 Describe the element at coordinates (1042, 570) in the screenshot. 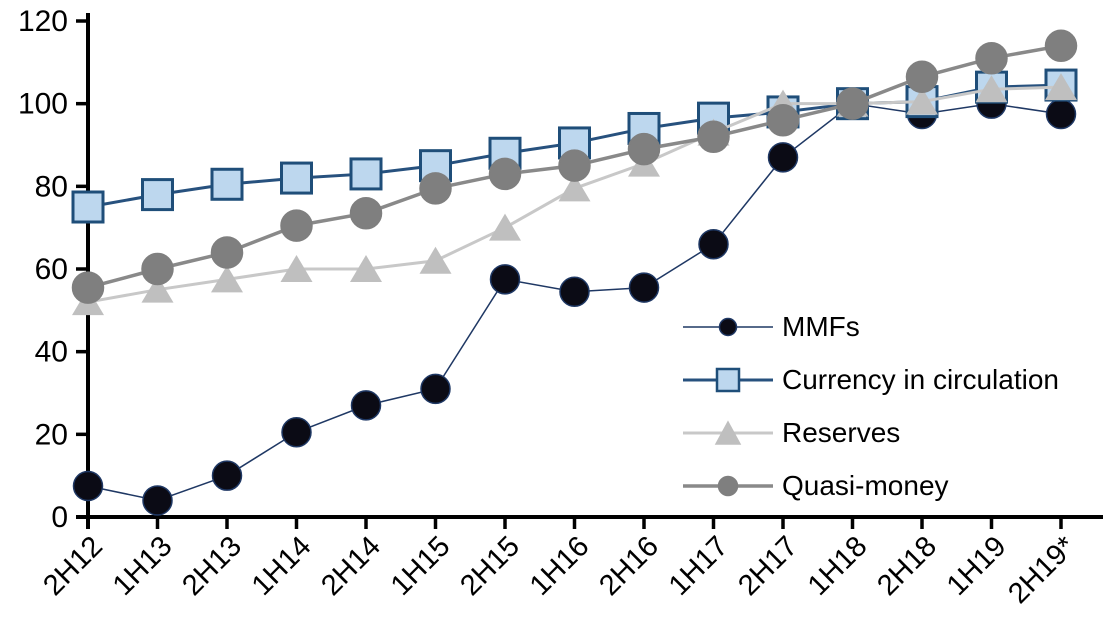

I see `x-tick-label: 2H19*` at that location.